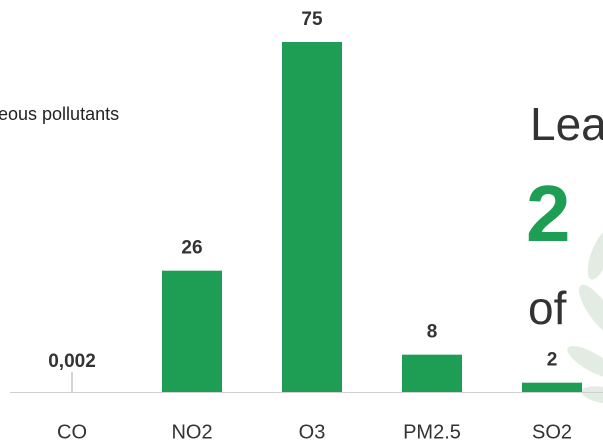 This screenshot has width=603, height=448. Describe the element at coordinates (547, 308) in the screenshot. I see `headline-bottom: of` at that location.